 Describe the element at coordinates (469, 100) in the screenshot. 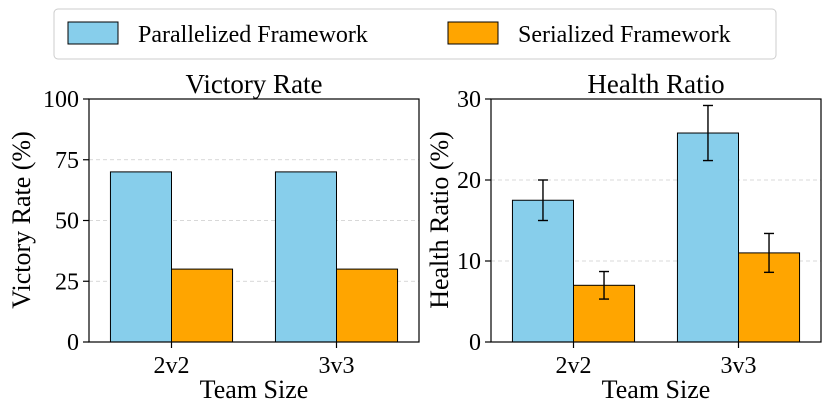

I see `y-tick-label: 30` at that location.